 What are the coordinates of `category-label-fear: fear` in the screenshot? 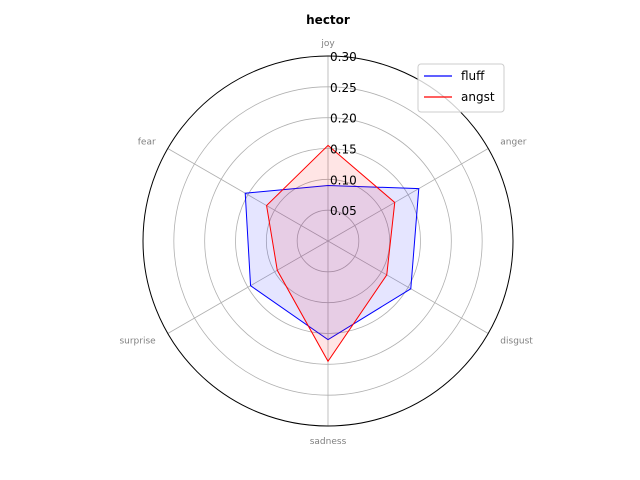 It's located at (147, 143).